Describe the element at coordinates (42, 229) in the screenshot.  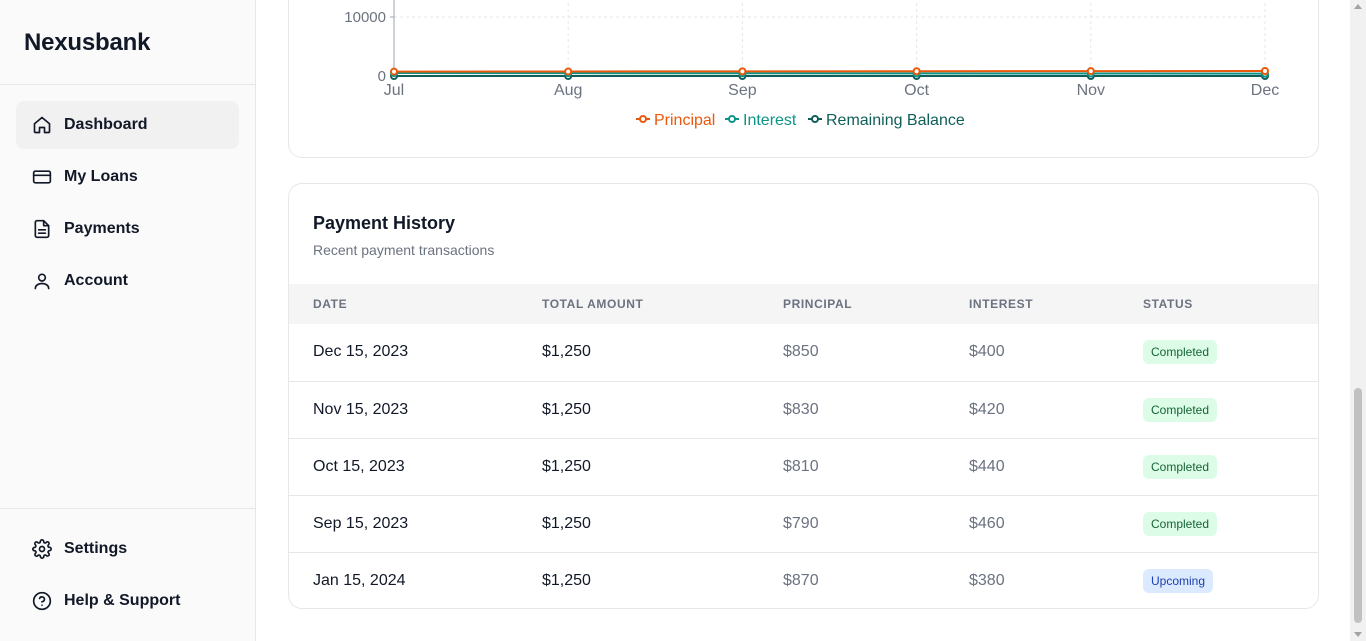
I see `document-icon` at that location.